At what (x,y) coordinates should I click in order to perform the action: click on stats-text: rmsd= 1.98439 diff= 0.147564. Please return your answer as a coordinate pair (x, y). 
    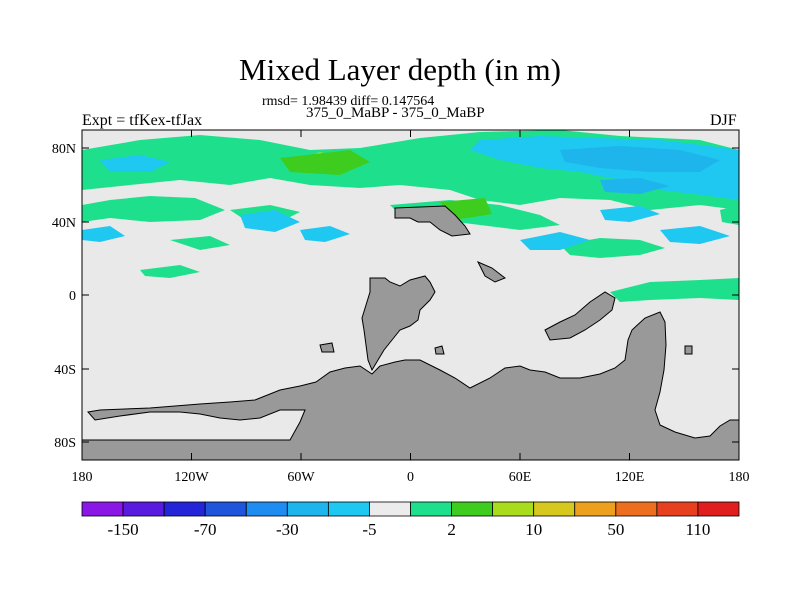
    Looking at the image, I should click on (348, 101).